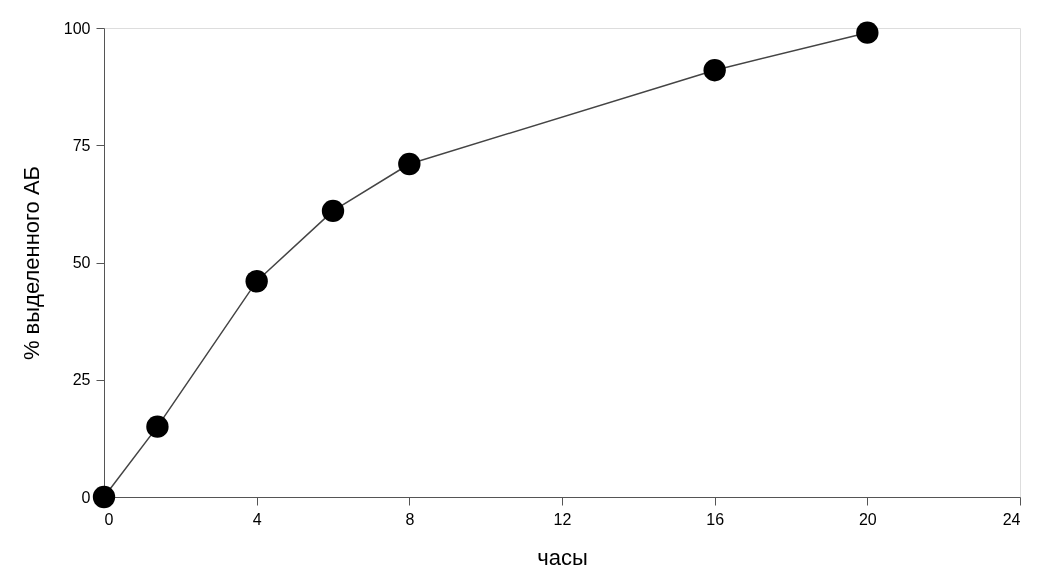 The width and height of the screenshot is (1041, 588). What do you see at coordinates (81, 262) in the screenshot?
I see `y-tick-label: 50` at bounding box center [81, 262].